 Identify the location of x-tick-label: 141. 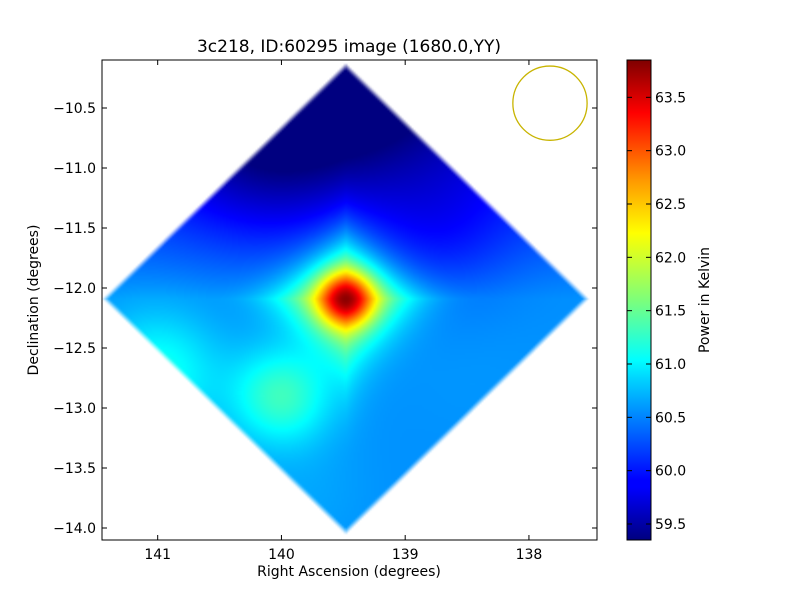
(157, 555).